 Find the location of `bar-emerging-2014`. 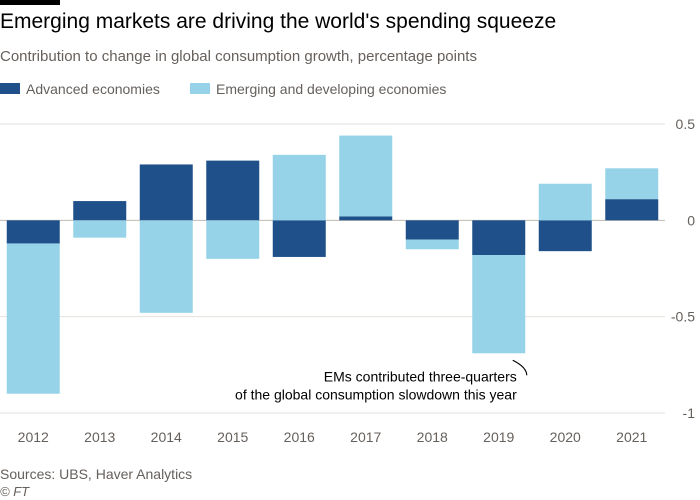

bar-emerging-2014 is located at coordinates (166, 266).